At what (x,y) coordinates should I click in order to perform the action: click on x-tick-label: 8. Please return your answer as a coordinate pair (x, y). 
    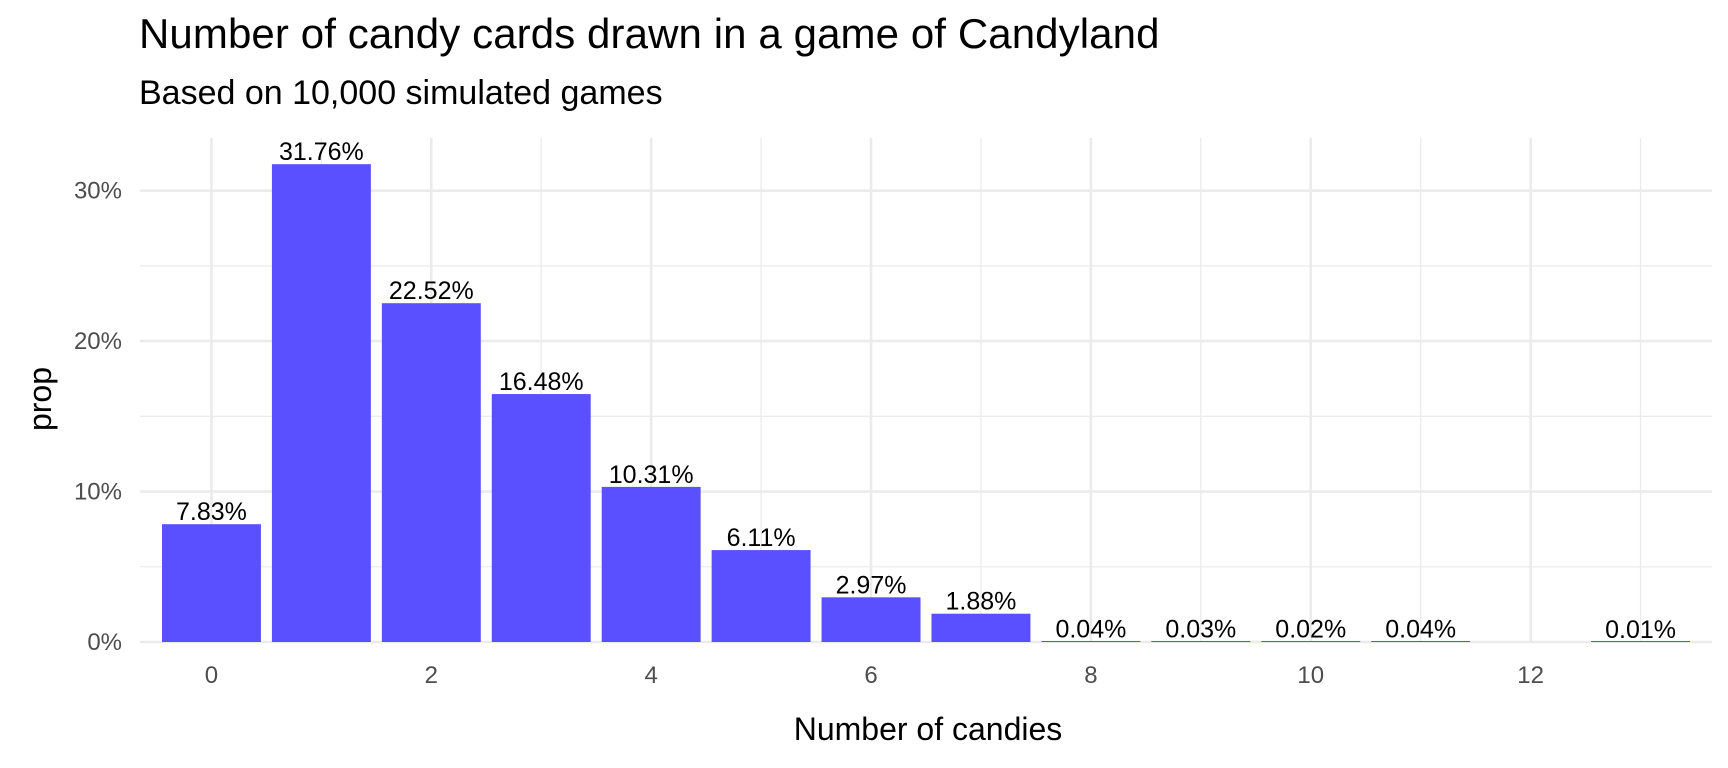
    Looking at the image, I should click on (1090, 675).